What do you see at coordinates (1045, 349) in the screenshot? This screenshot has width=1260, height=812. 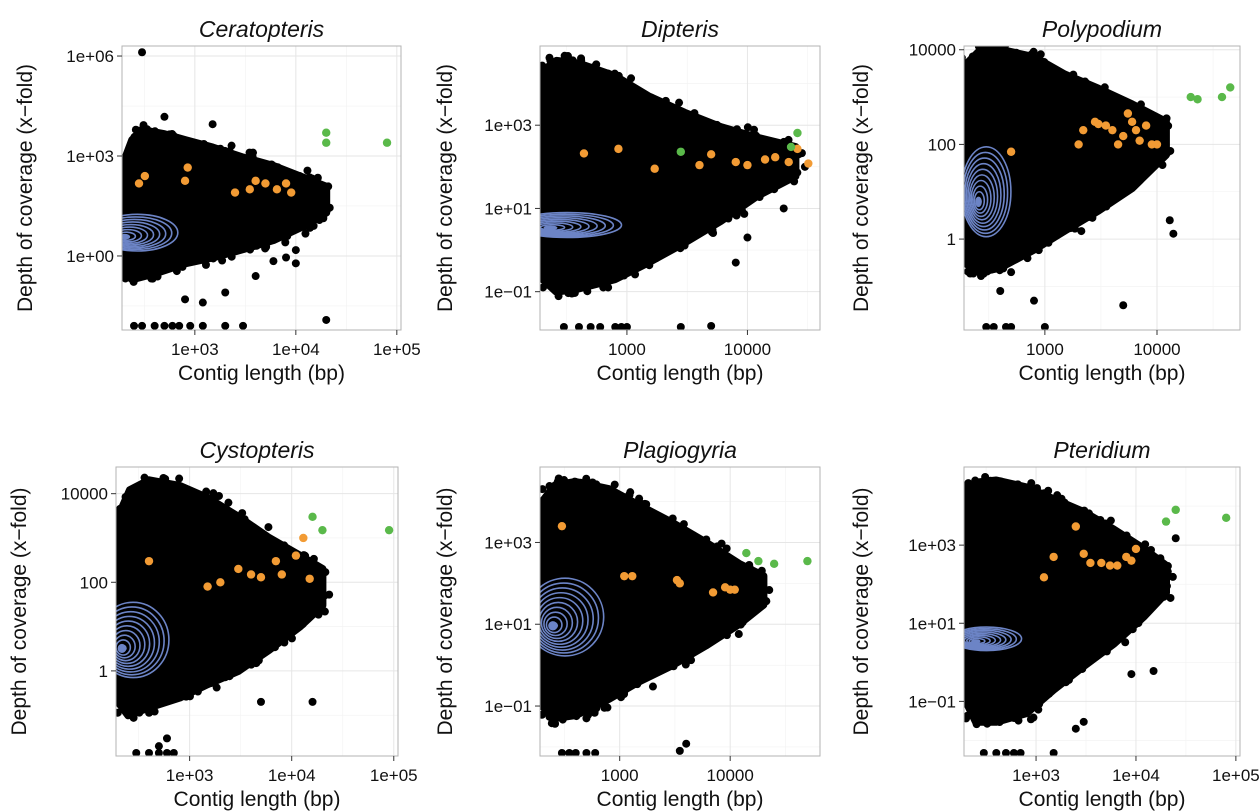 I see `x-tick-label: 1000` at bounding box center [1045, 349].